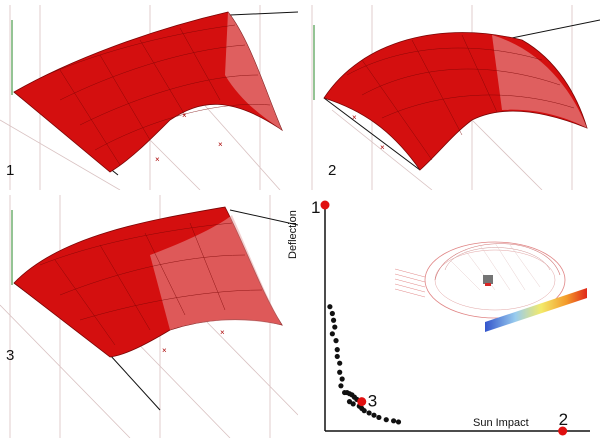 This screenshot has width=600, height=443. What do you see at coordinates (315, 207) in the screenshot?
I see `highlight-label-1: 1` at bounding box center [315, 207].